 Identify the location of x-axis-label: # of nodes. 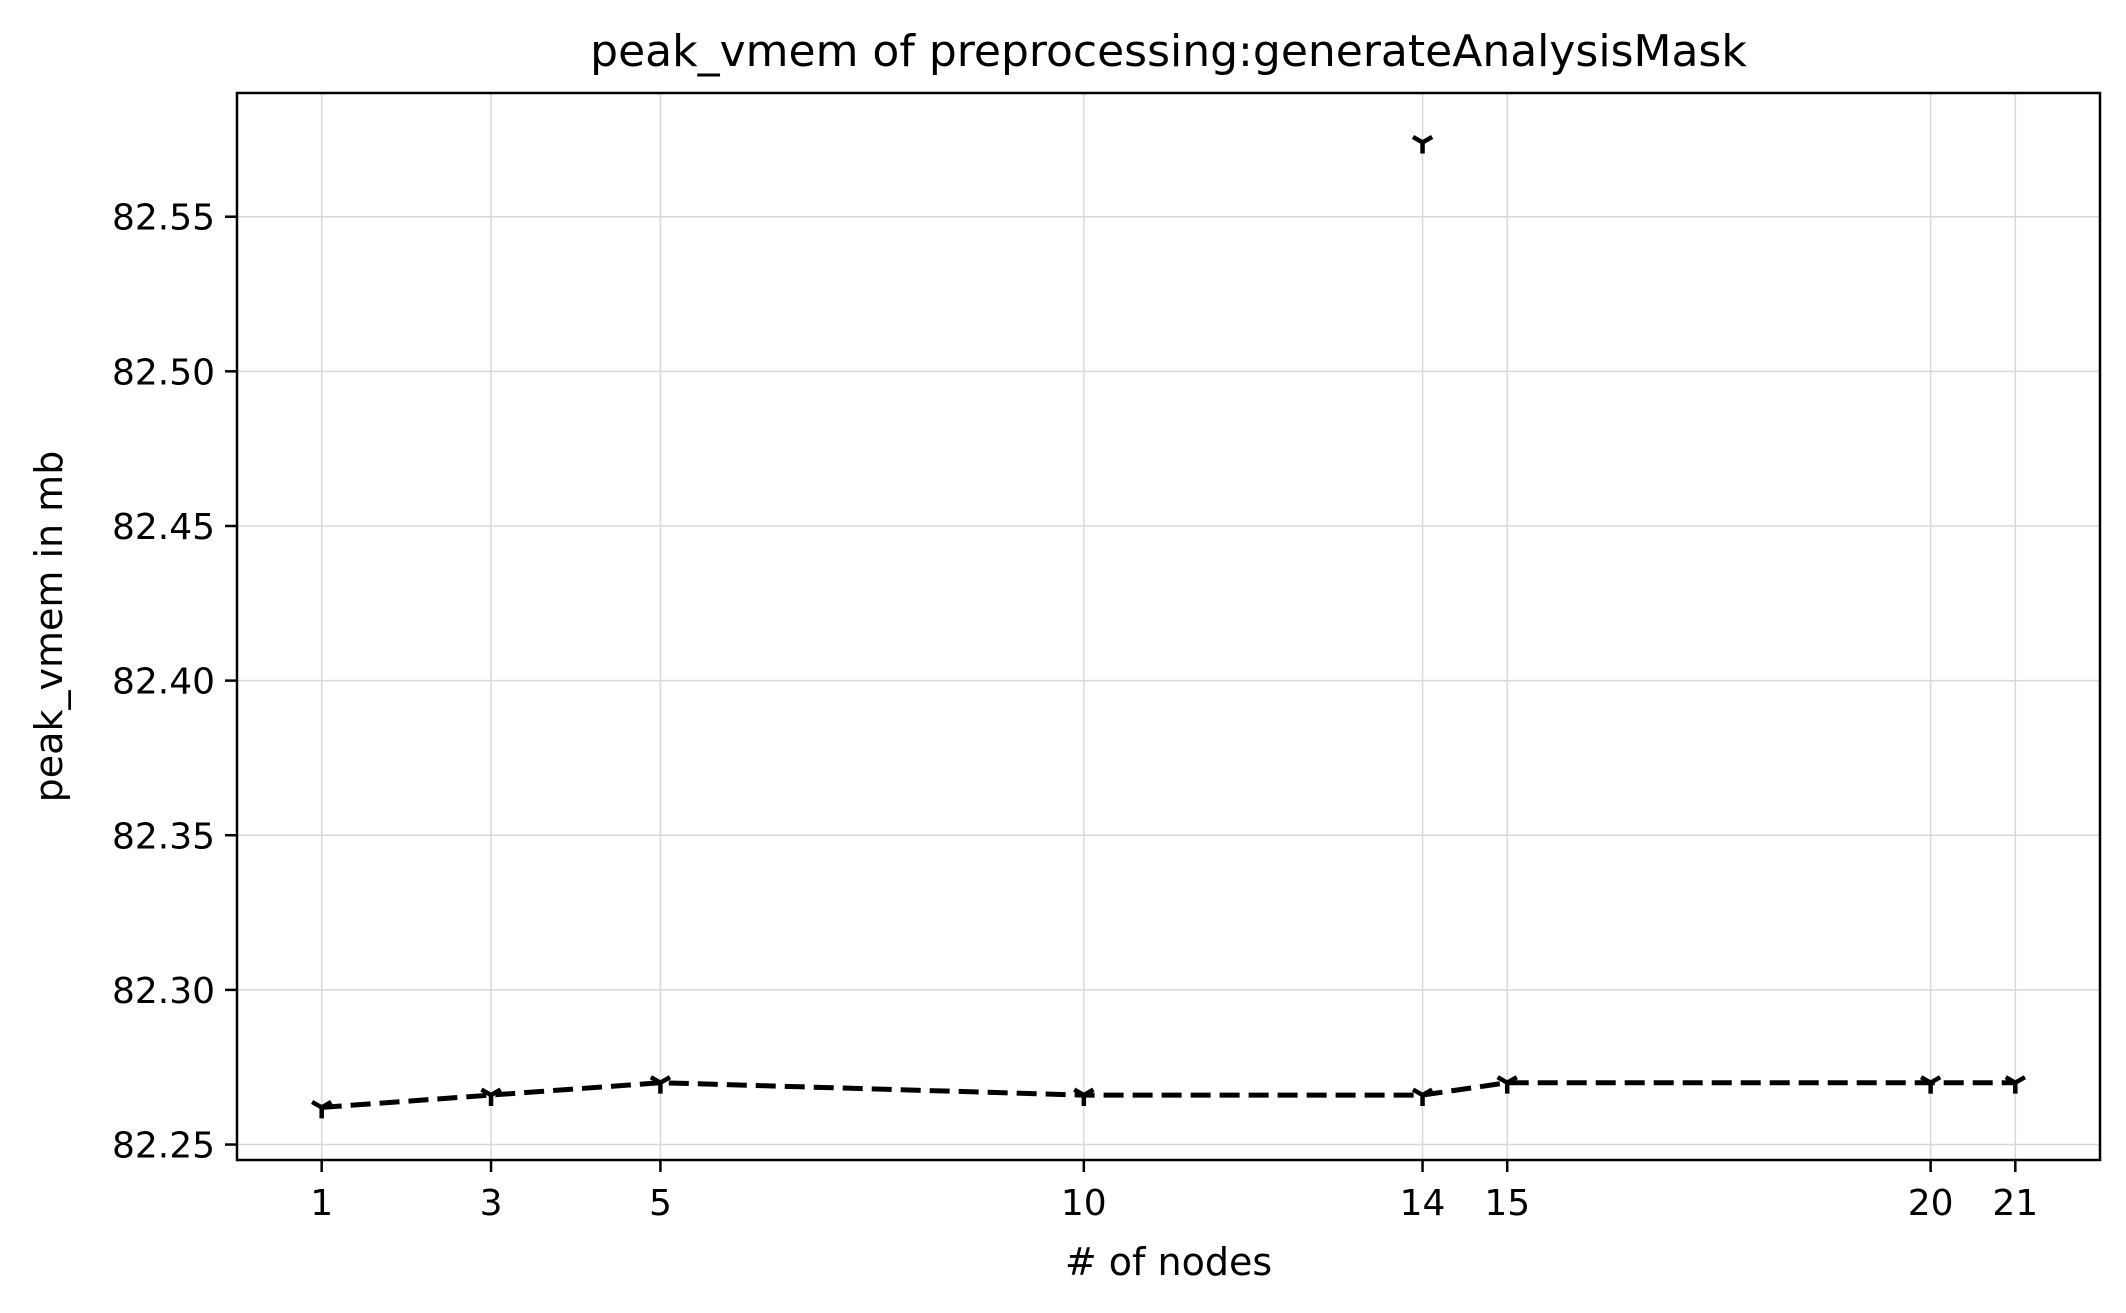
(1168, 1262).